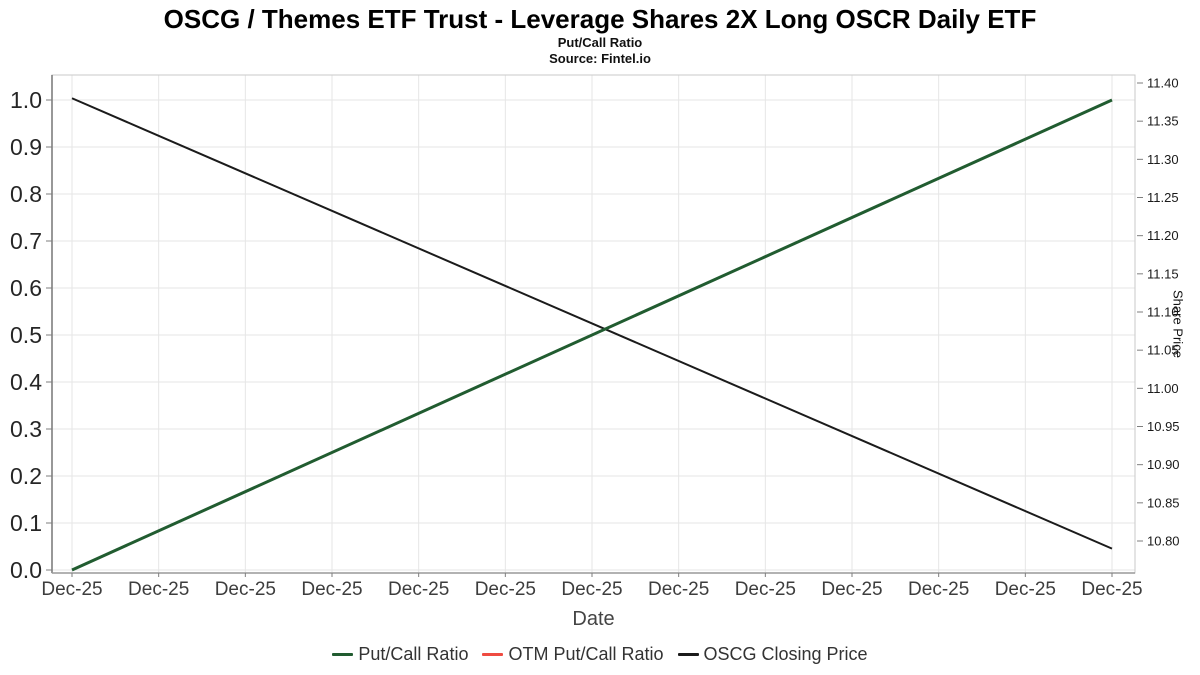 This screenshot has height=675, width=1200. I want to click on right-tick-label: 10.95, so click(1163, 426).